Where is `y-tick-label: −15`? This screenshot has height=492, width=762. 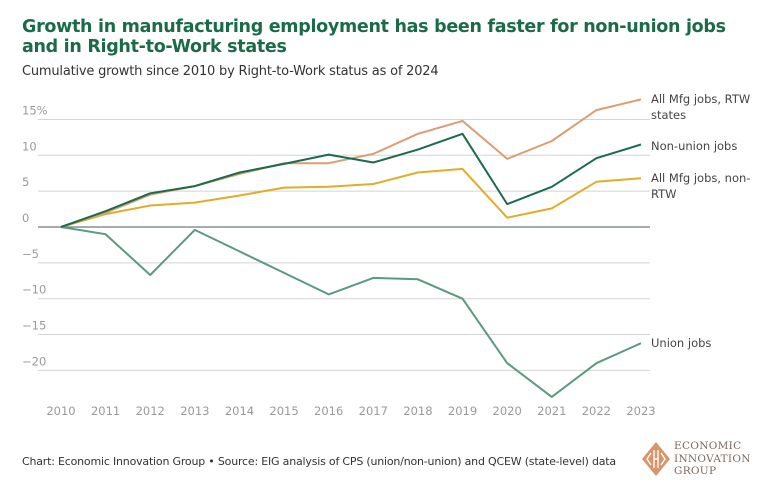
y-tick-label: −15 is located at coordinates (34, 326).